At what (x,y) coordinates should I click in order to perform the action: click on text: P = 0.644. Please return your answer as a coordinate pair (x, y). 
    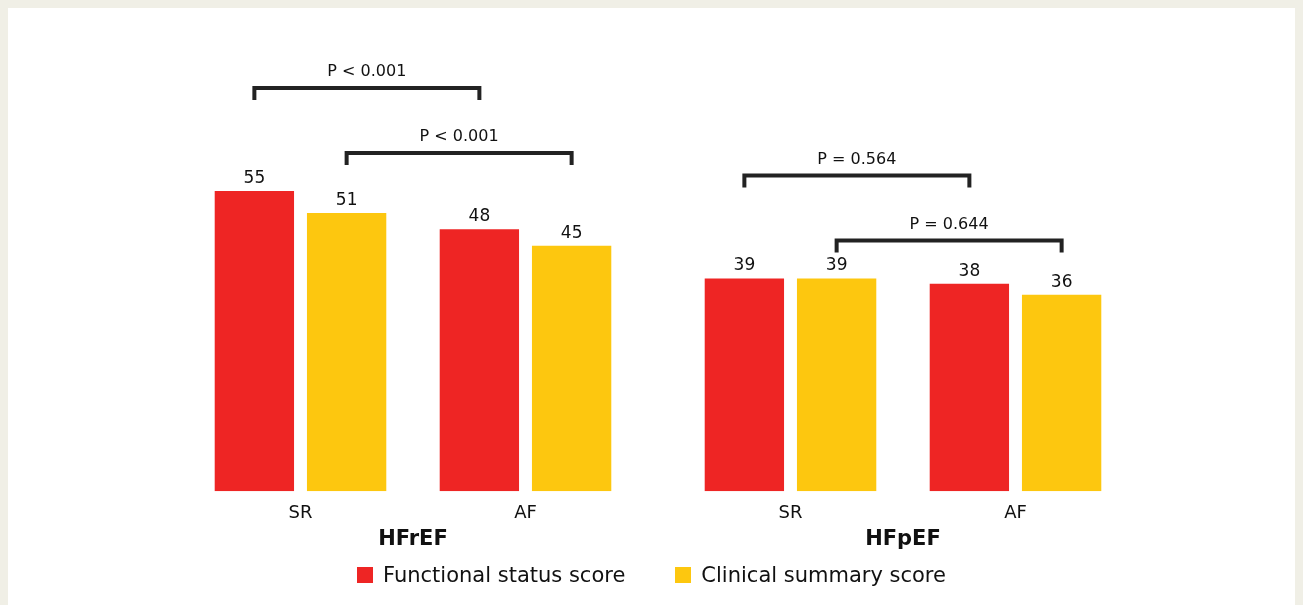
    Looking at the image, I should click on (949, 223).